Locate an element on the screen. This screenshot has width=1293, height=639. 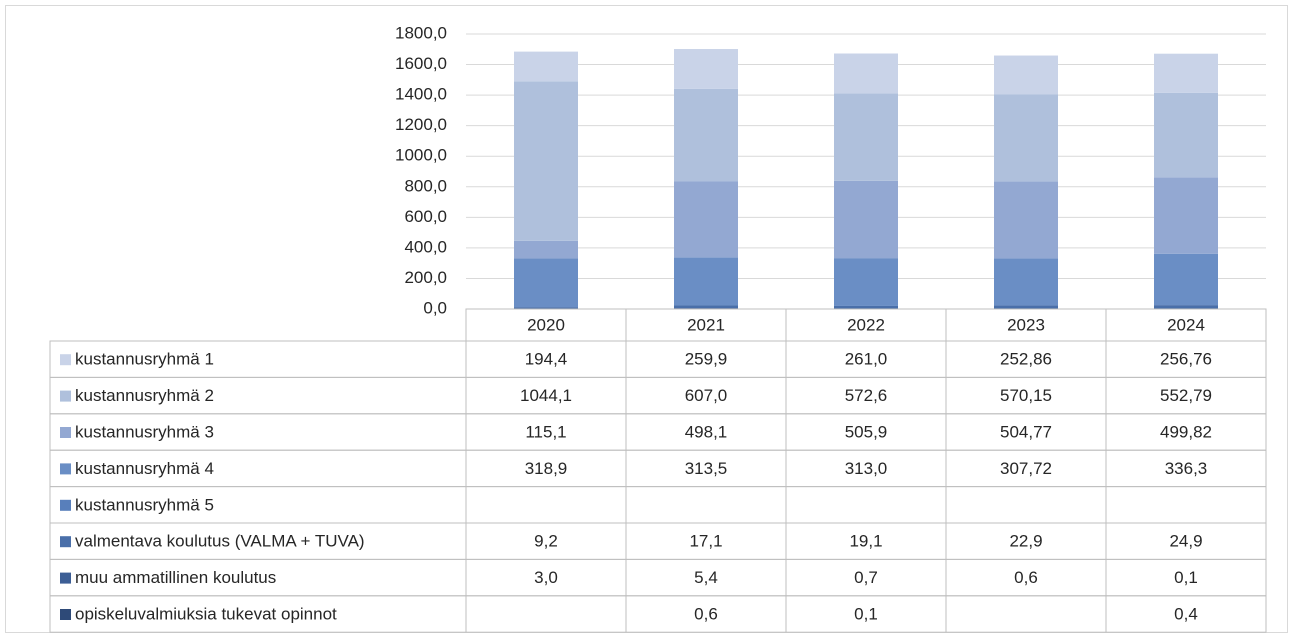
y-tick-label: 1600,0 is located at coordinates (421, 63).